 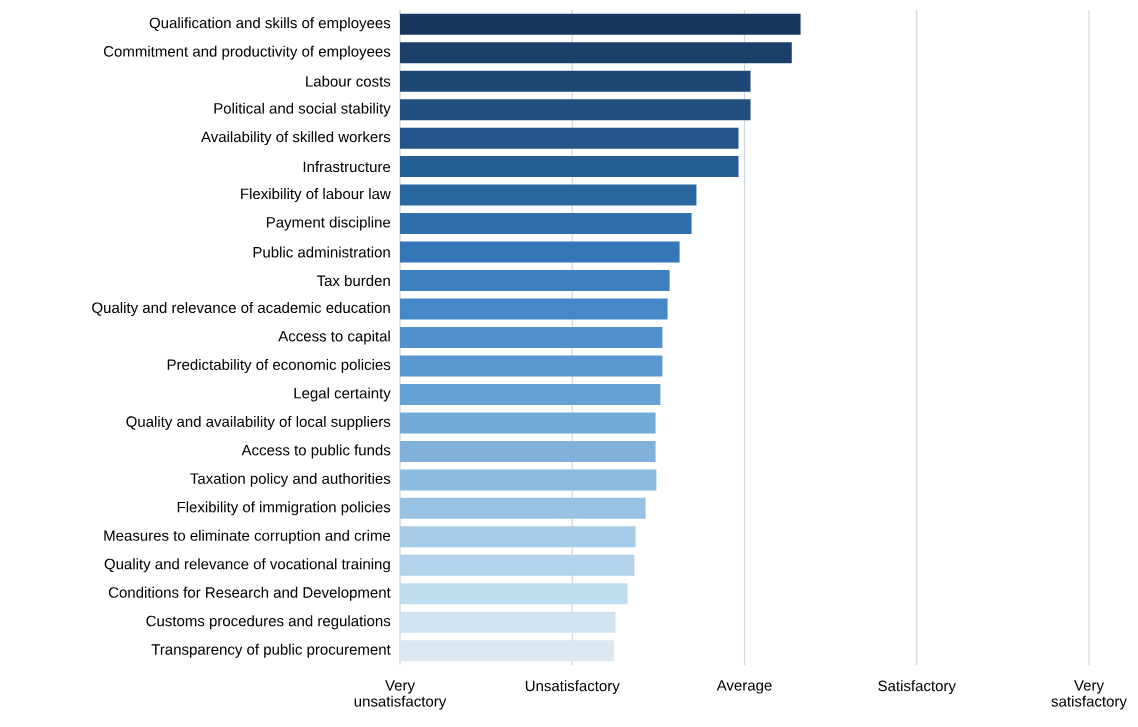 What do you see at coordinates (241, 309) in the screenshot?
I see `y-tick-label: Quality and relevance of academic education` at bounding box center [241, 309].